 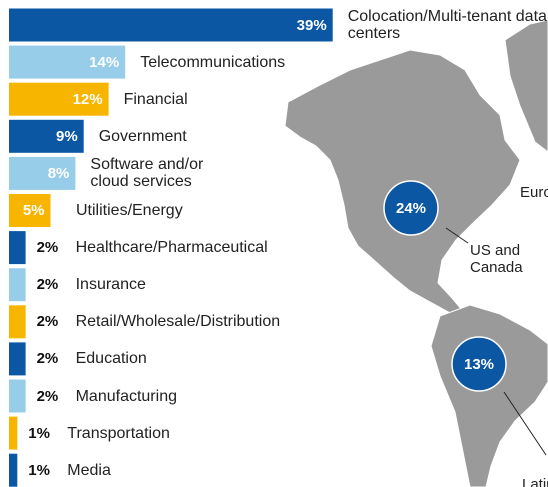 What do you see at coordinates (178, 322) in the screenshot?
I see `category-label: Retail/Wholesale/Distribution` at bounding box center [178, 322].